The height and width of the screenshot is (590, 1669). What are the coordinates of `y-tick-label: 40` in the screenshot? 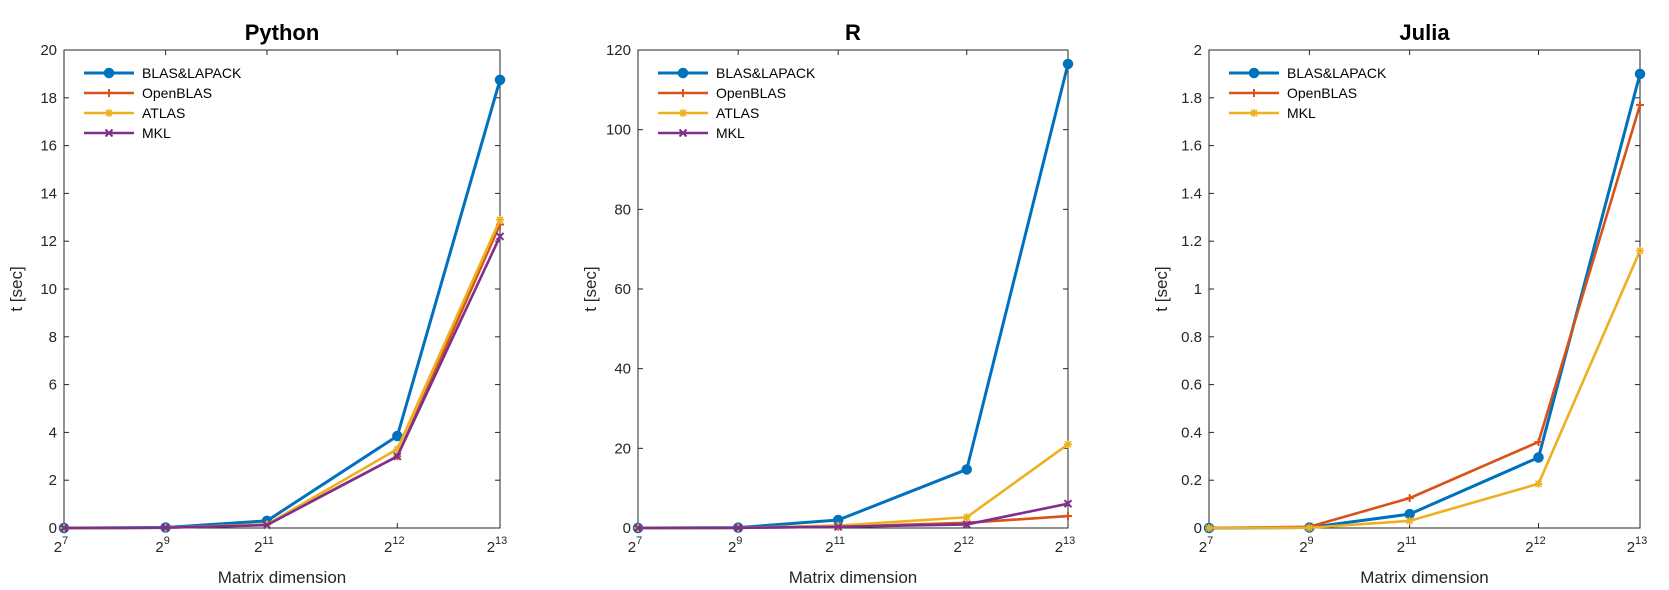 It's located at (622, 369).